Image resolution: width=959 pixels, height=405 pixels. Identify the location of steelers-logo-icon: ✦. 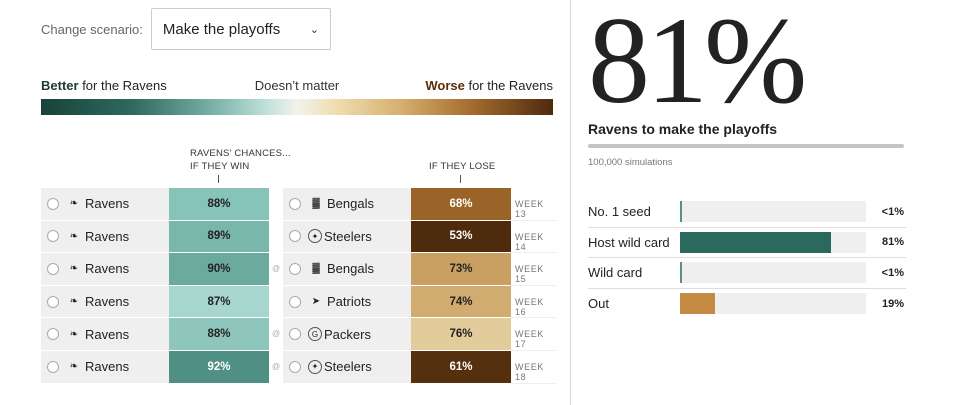
(315, 236).